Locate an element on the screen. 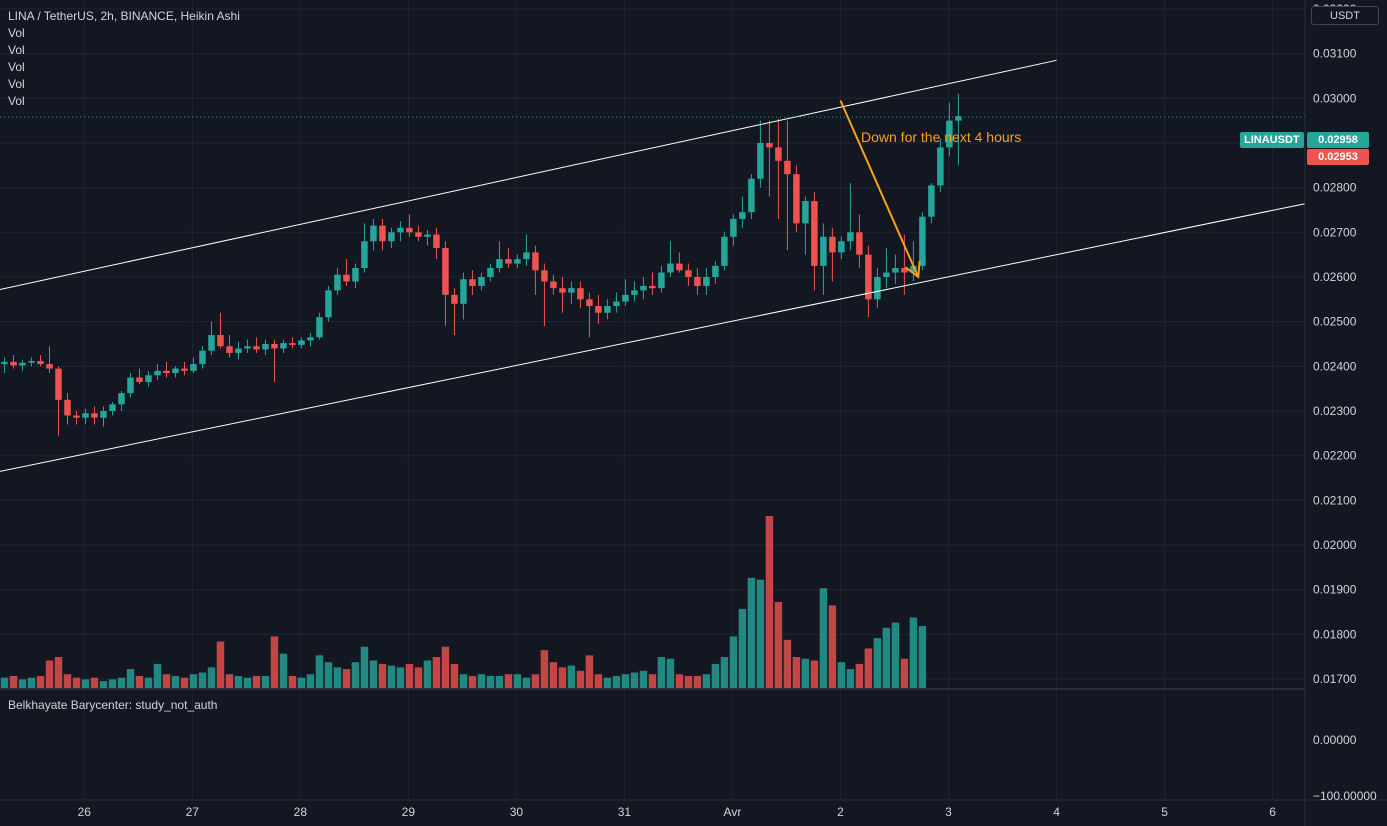 The height and width of the screenshot is (826, 1387). currency-button: USDT is located at coordinates (1345, 15).